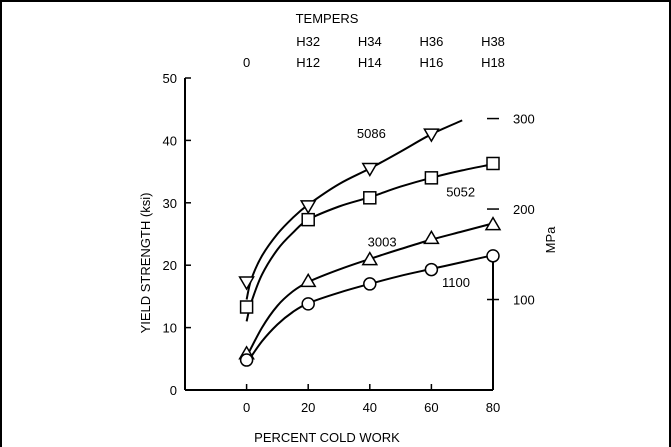 This screenshot has height=447, width=671. I want to click on series-label-1100: 1100, so click(456, 282).